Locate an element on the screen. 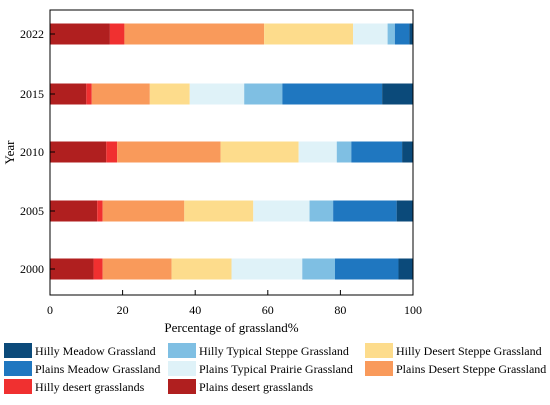  legend-label: Plains Meadow Grassland is located at coordinates (97, 369).